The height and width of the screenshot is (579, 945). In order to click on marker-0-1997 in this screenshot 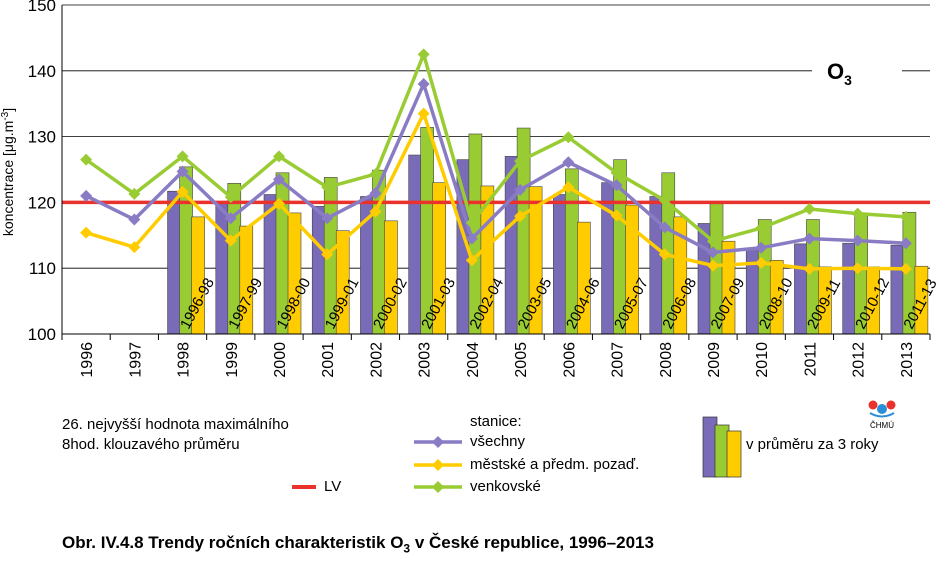, I will do `click(134, 219)`.